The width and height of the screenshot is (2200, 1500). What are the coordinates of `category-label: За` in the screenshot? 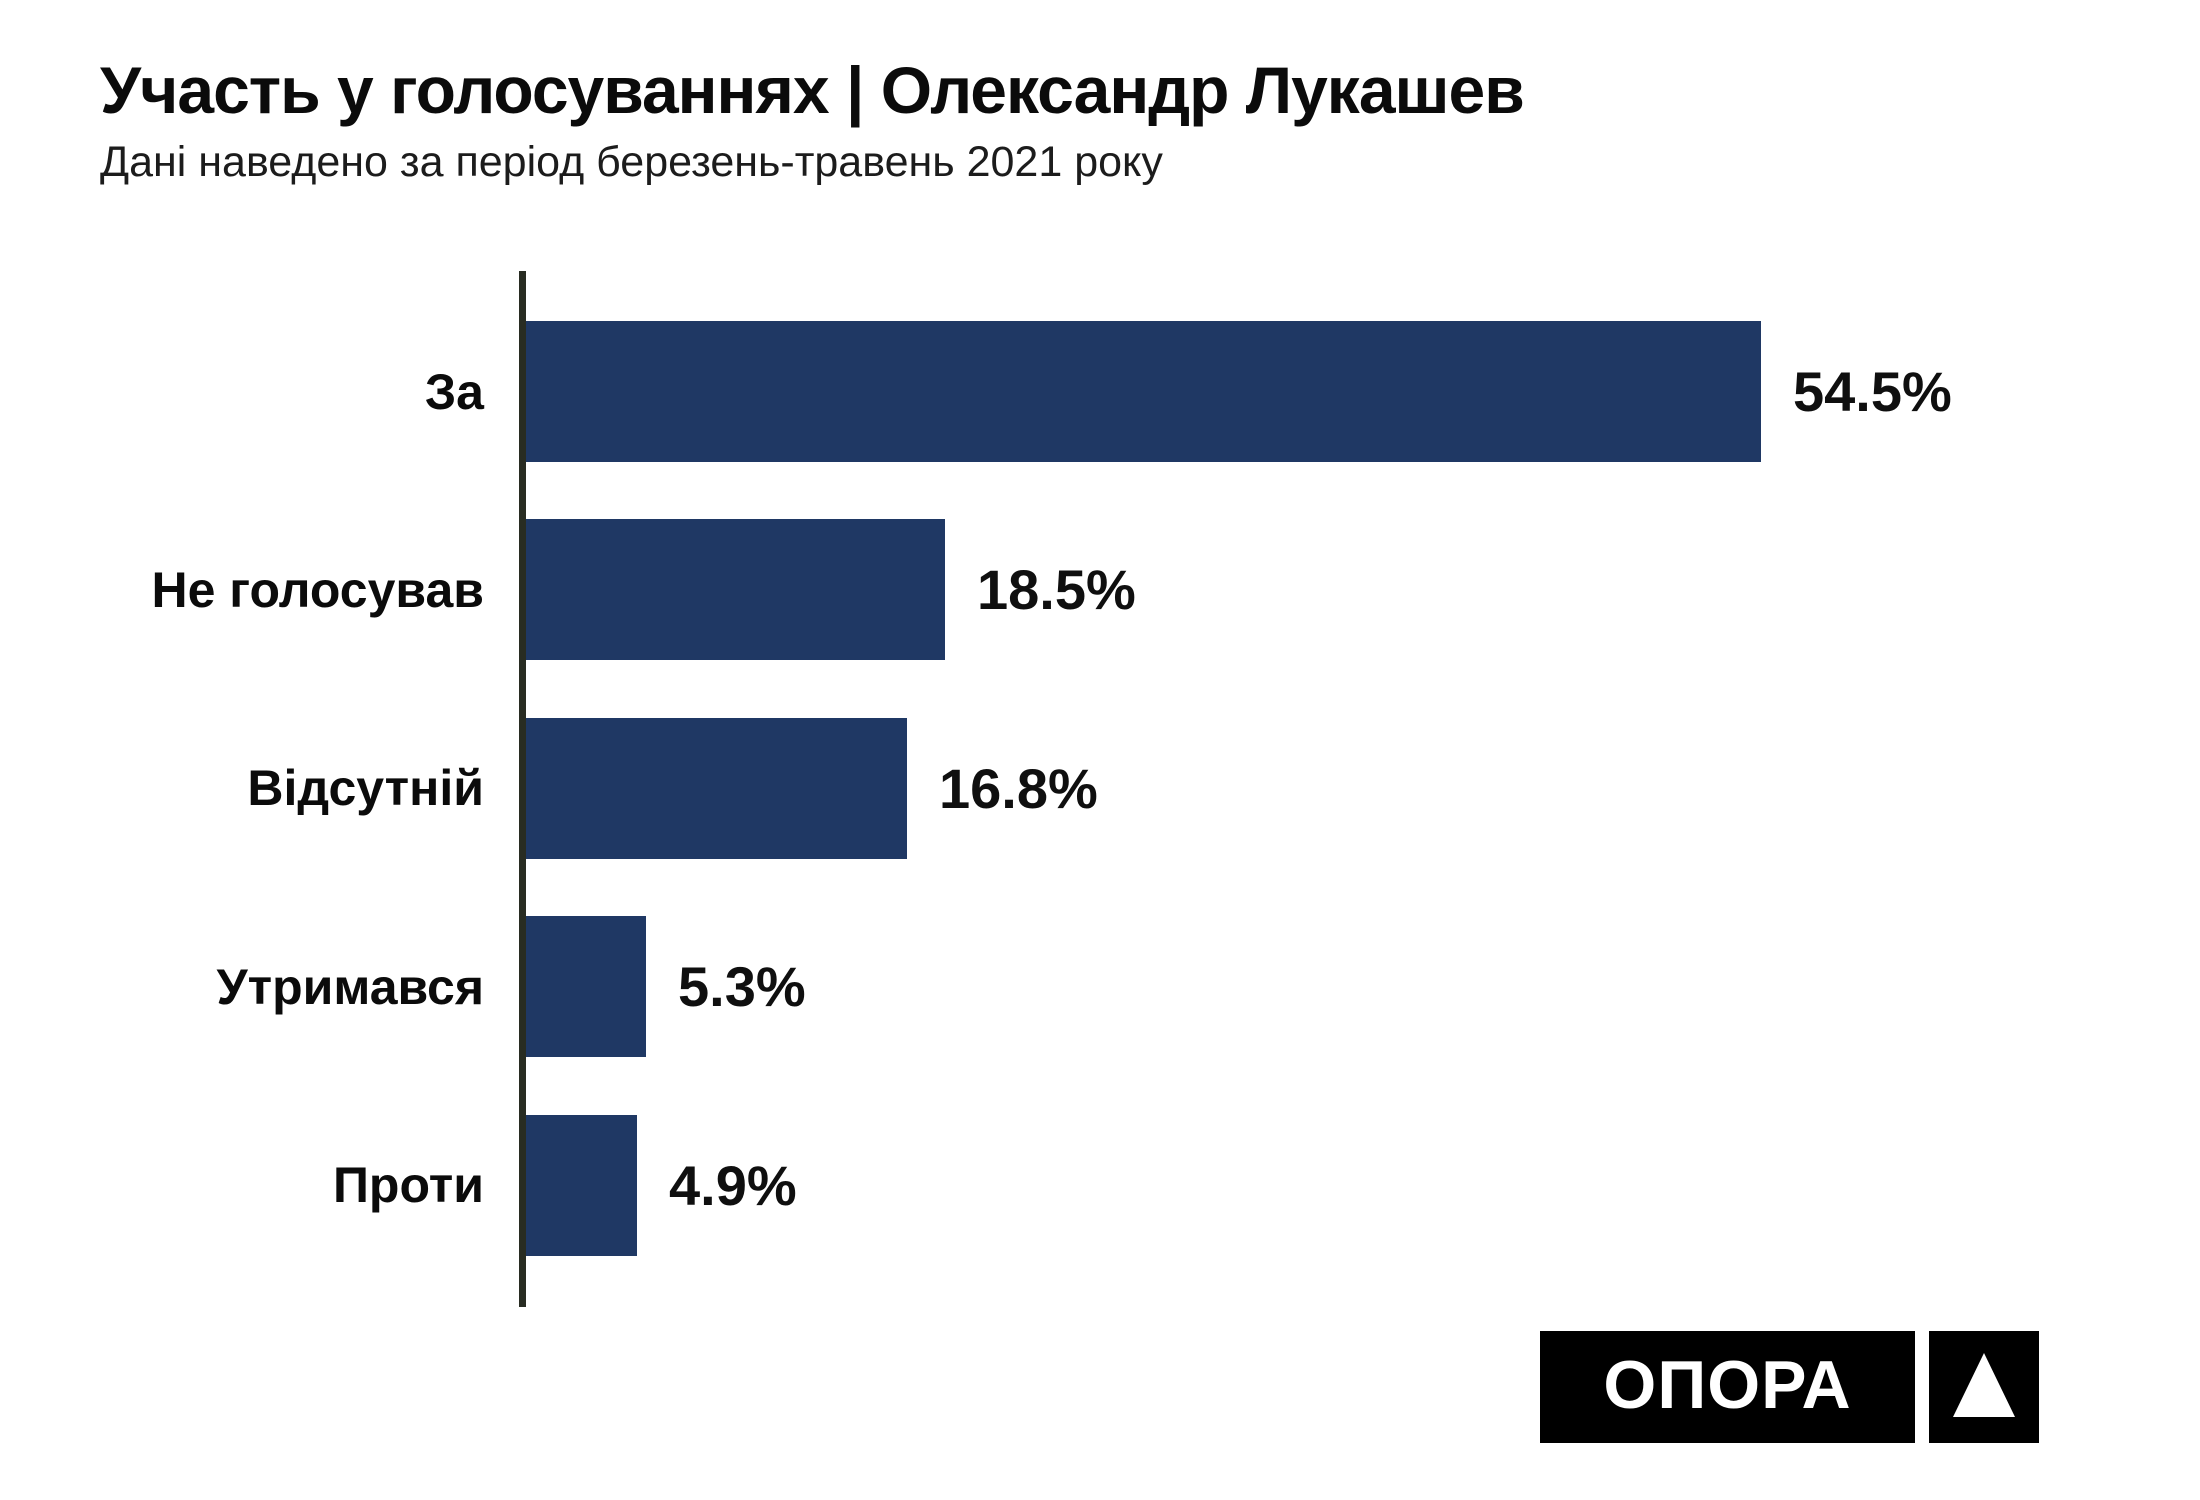 It's located at (454, 391).